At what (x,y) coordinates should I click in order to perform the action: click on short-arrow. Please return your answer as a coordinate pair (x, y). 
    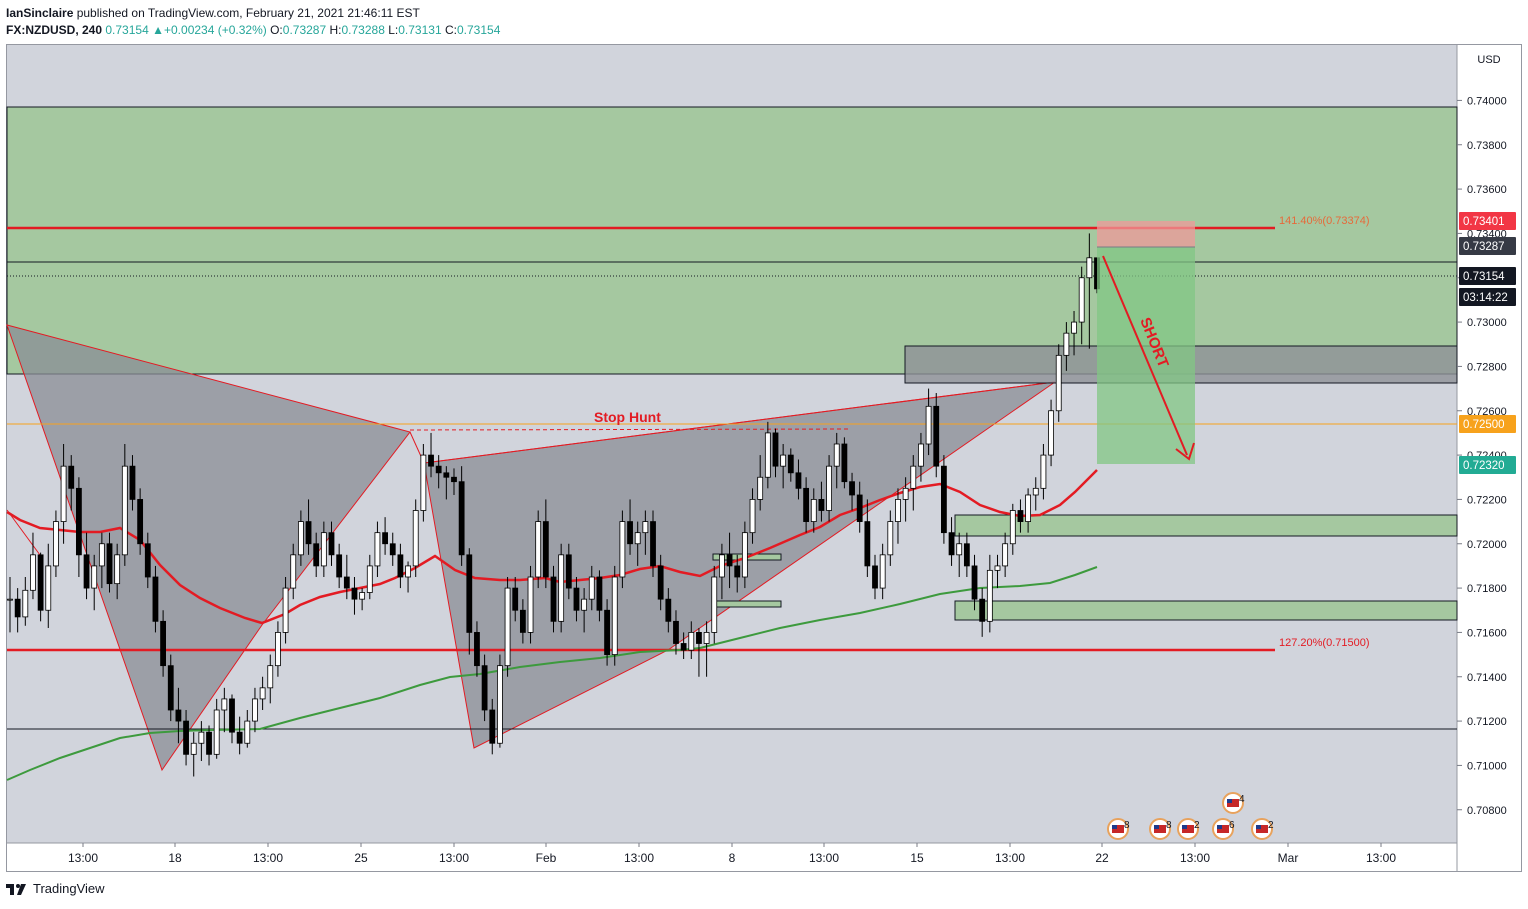
    Looking at the image, I should click on (1145, 355).